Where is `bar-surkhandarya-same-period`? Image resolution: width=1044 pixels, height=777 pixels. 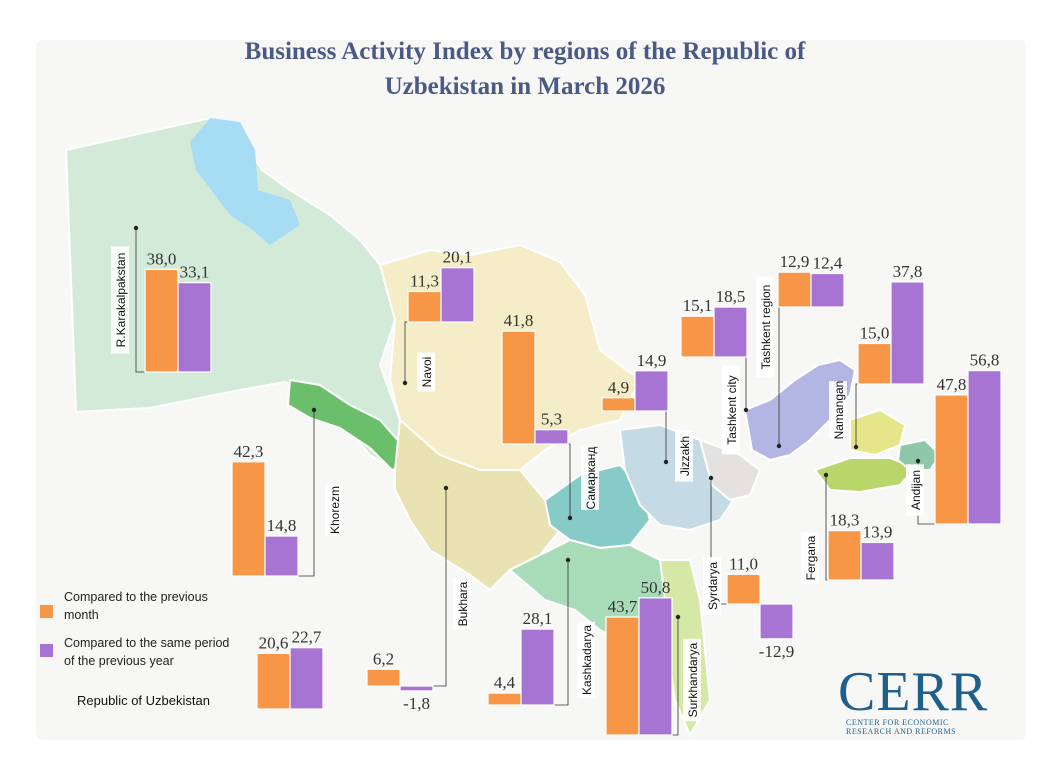 bar-surkhandarya-same-period is located at coordinates (655, 666).